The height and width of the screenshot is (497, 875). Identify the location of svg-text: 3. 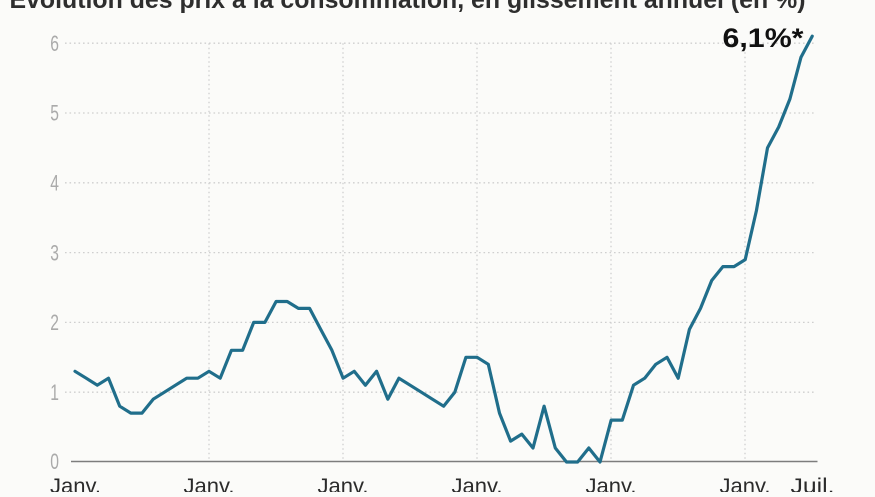
(54, 252).